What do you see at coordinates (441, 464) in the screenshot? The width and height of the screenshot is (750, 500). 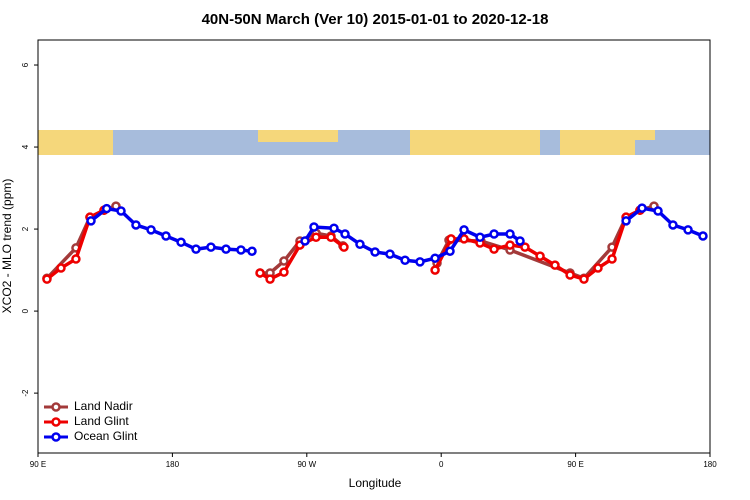 I see `x-tick-label: 0` at bounding box center [441, 464].